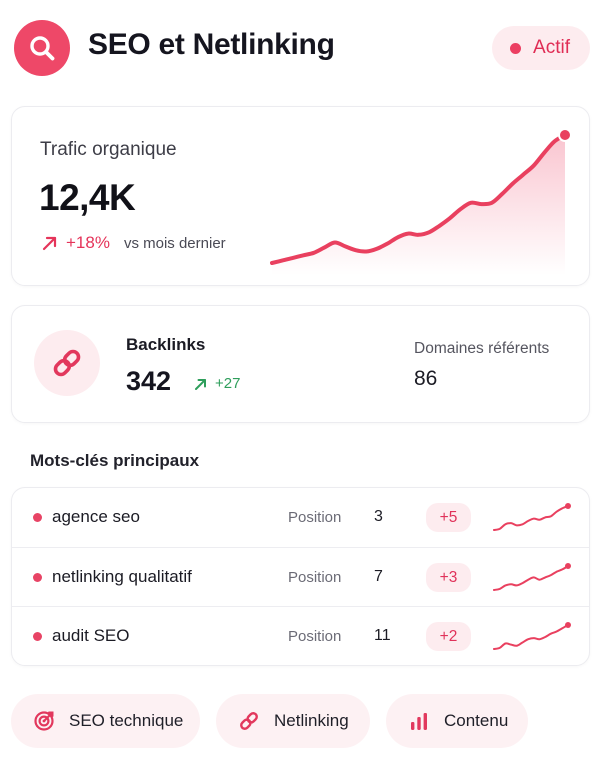  Describe the element at coordinates (476, 720) in the screenshot. I see `contenu-label: Contenu` at that location.